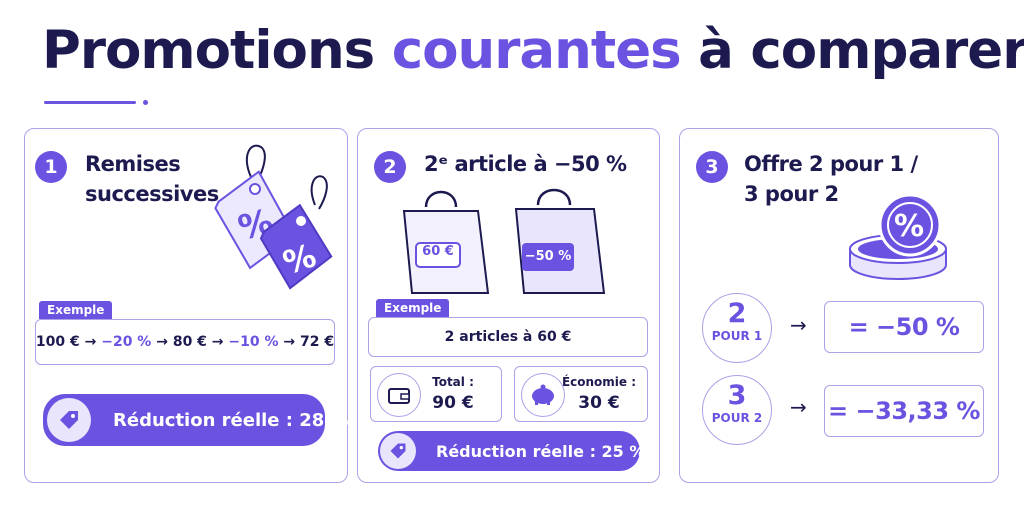 This screenshot has height=512, width=1024. What do you see at coordinates (190, 342) in the screenshot?
I see `example-mid: → 80 € →` at bounding box center [190, 342].